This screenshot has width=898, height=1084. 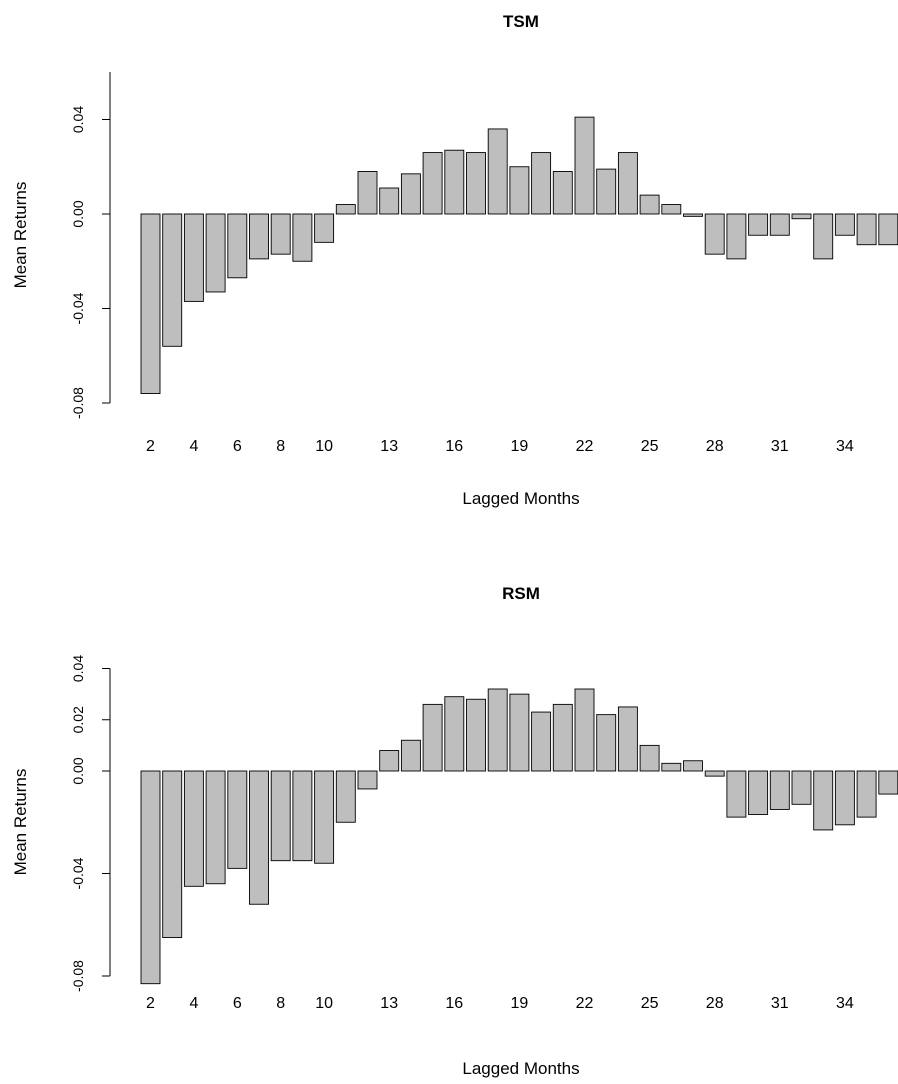 I want to click on y-tick-label: 0.00, so click(x=78, y=213).